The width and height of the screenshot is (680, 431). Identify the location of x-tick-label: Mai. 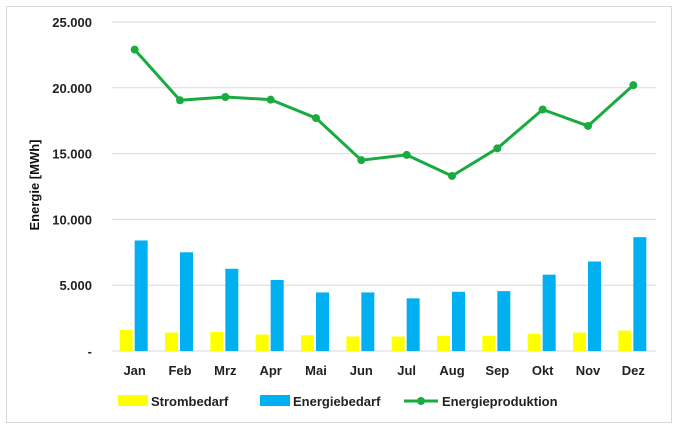
(316, 370).